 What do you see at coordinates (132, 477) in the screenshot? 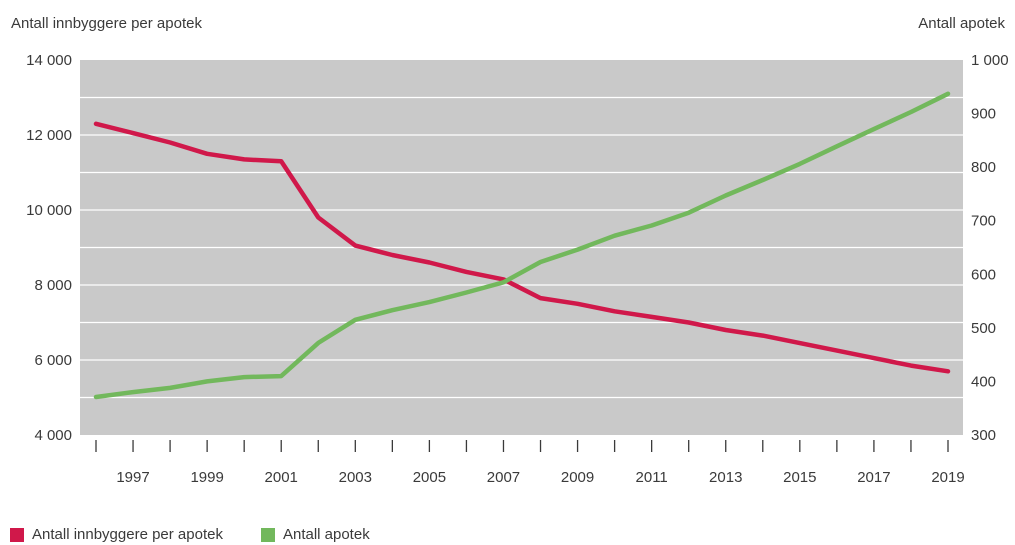
I see `x-tick-label: 1997` at bounding box center [132, 477].